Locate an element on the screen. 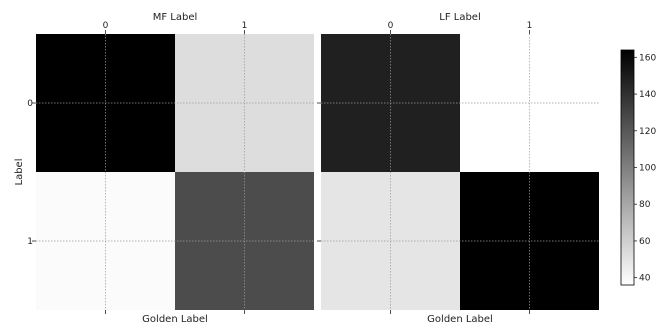 The image size is (667, 324). y-tick-label: 1 is located at coordinates (30, 242).